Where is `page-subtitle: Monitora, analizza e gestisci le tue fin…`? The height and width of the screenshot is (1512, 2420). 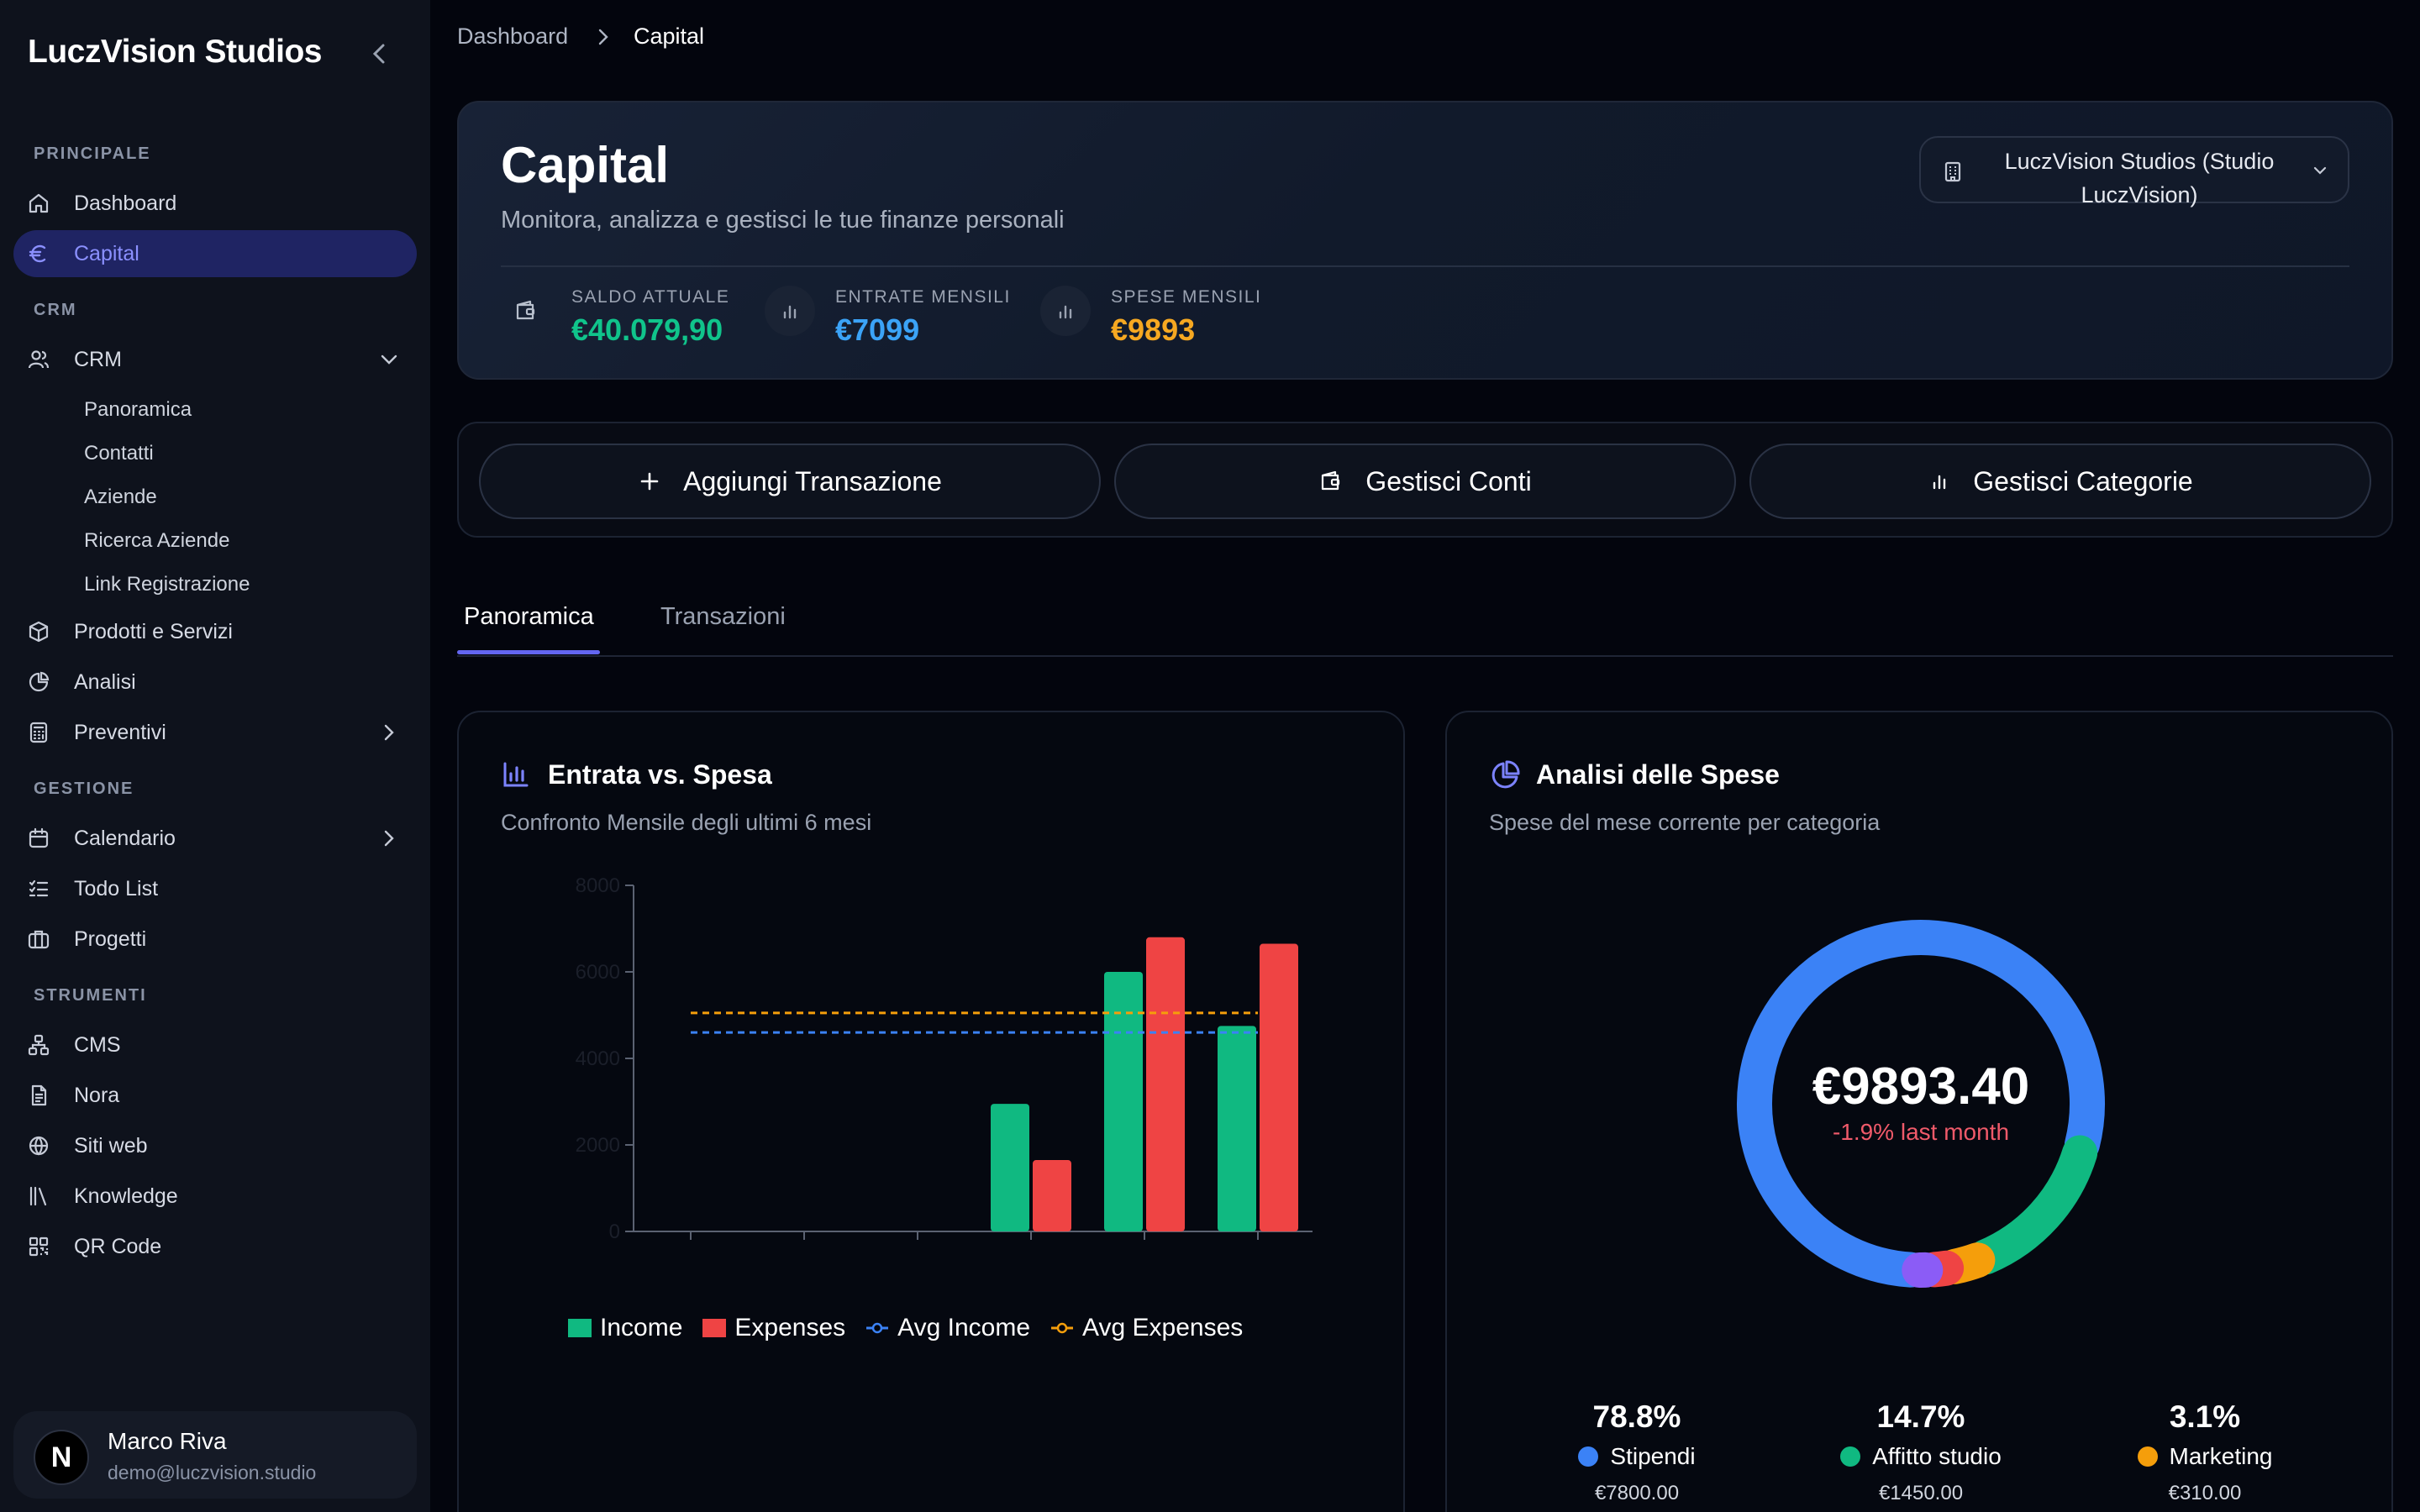 page-subtitle: Monitora, analizza e gestisci le tue fin… is located at coordinates (783, 220).